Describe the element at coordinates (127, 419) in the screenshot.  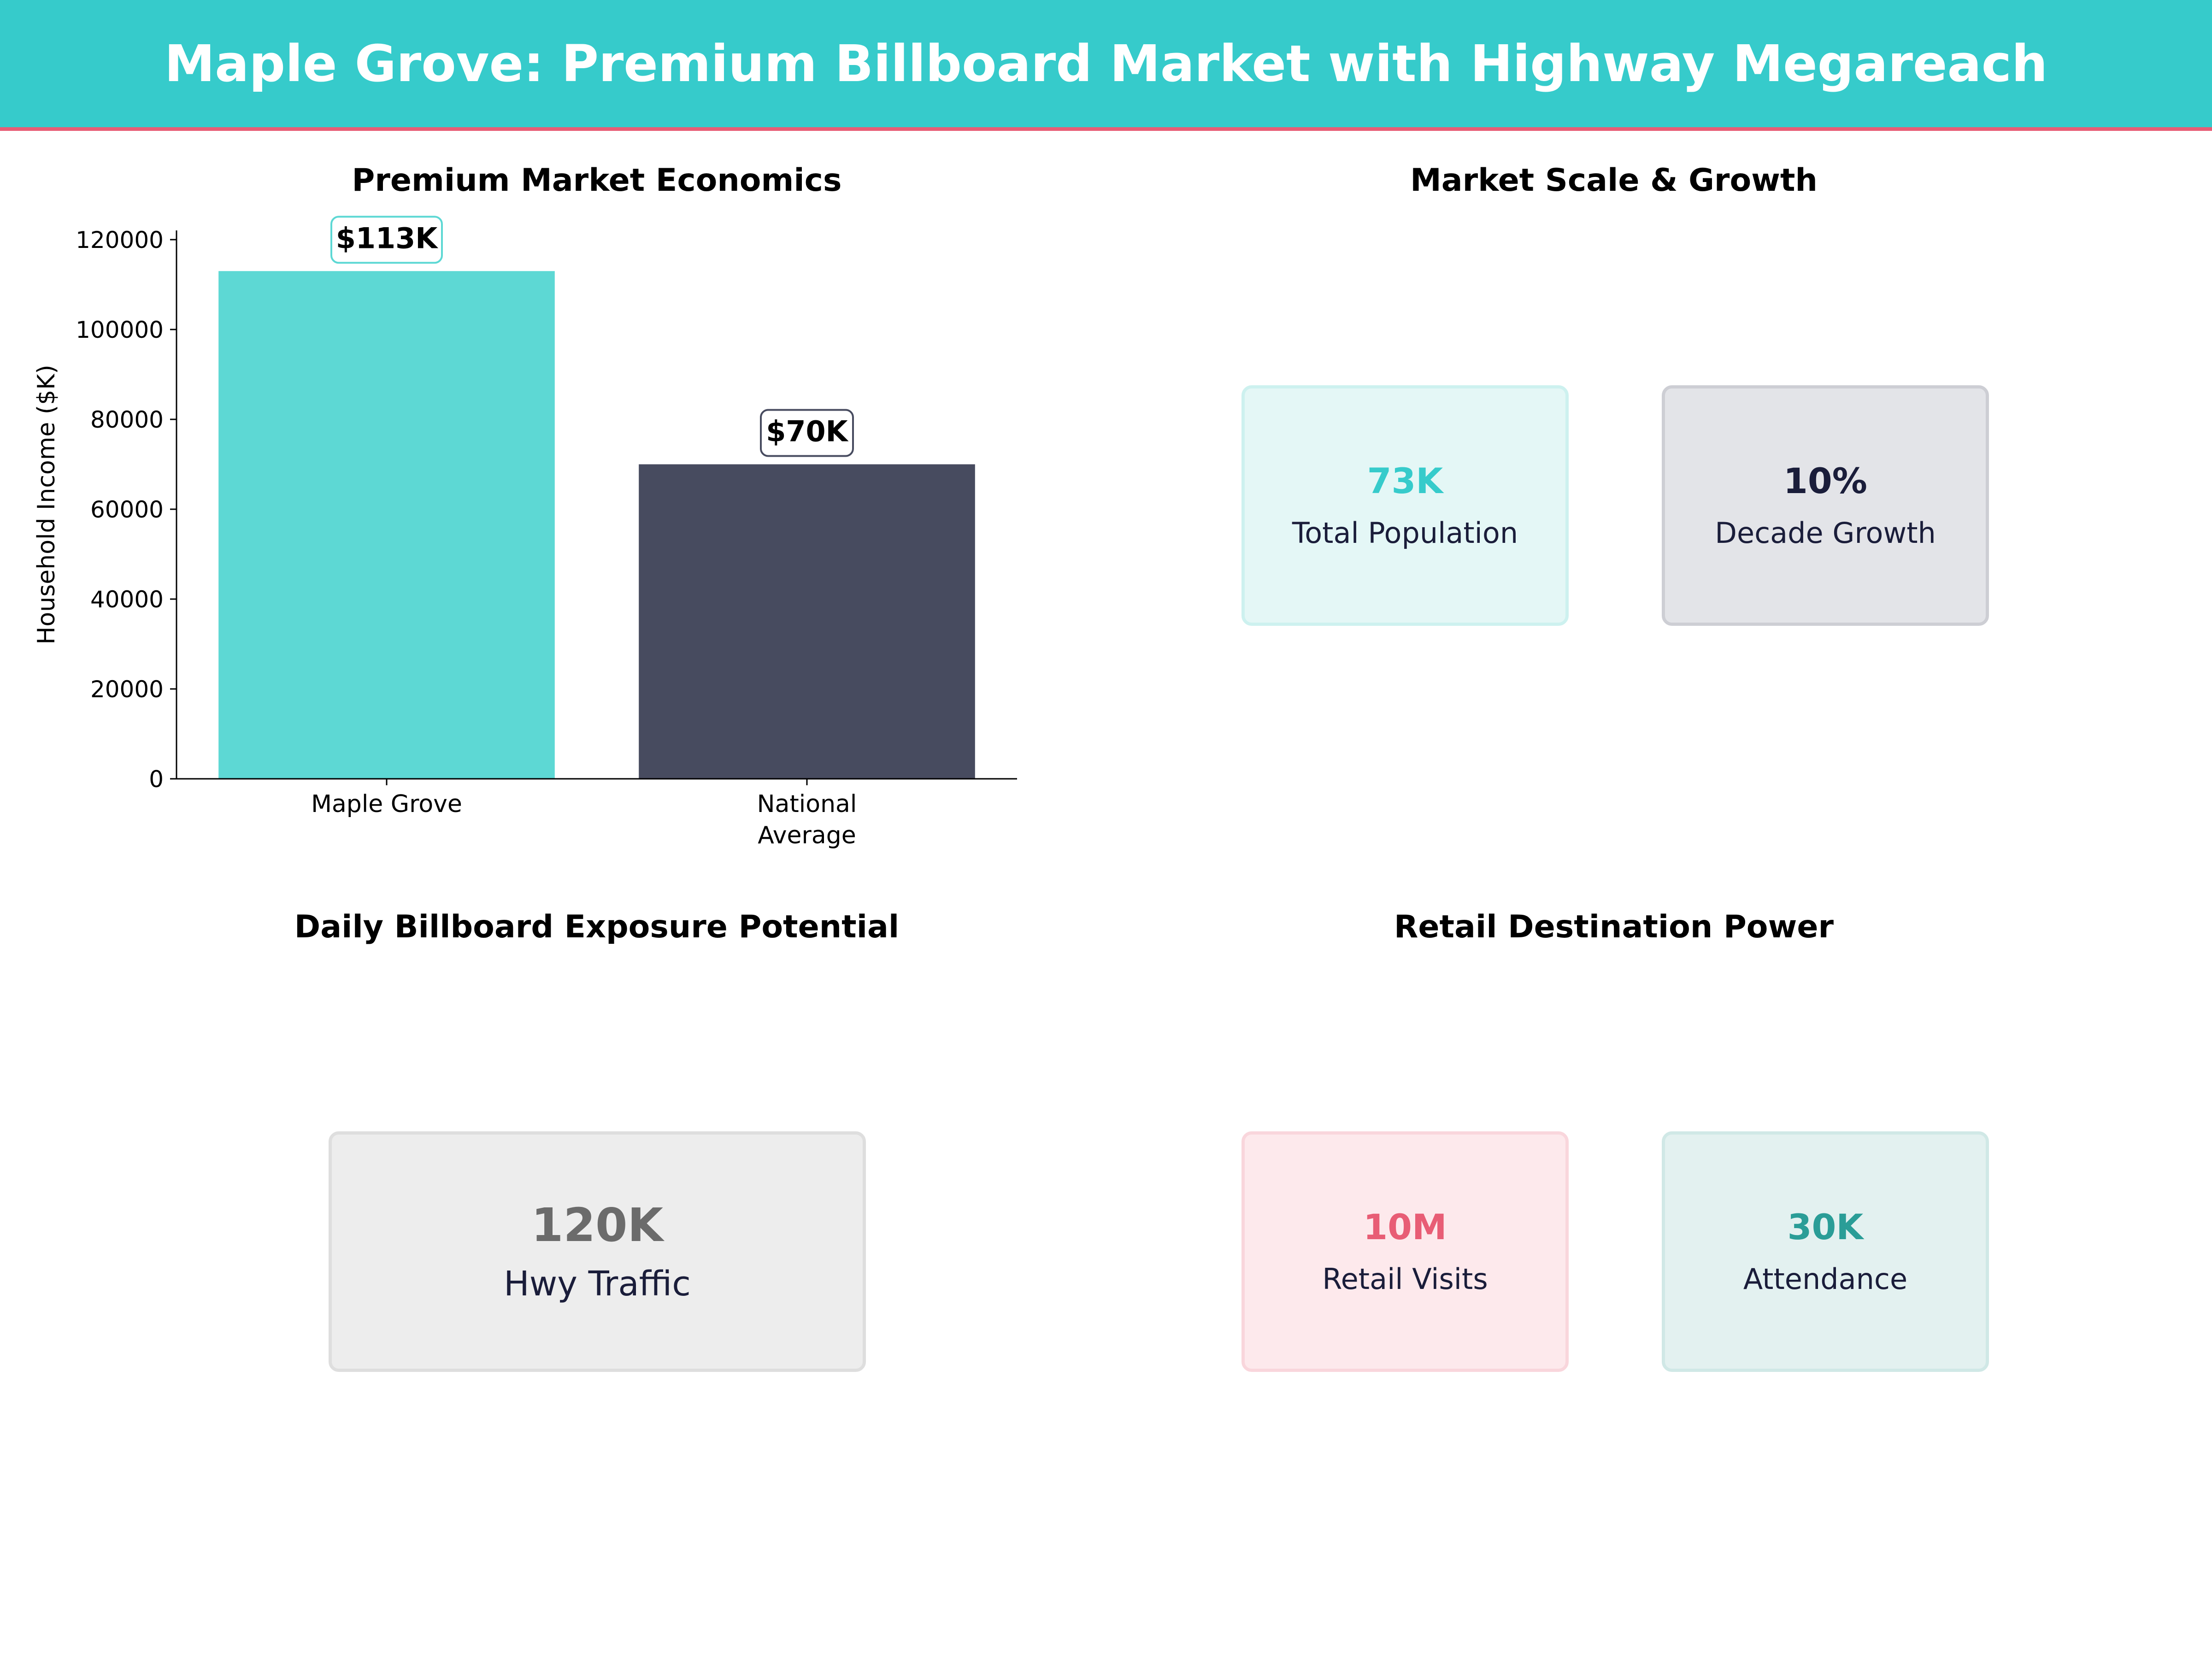
I see `y-tick-label-4: 80000` at that location.